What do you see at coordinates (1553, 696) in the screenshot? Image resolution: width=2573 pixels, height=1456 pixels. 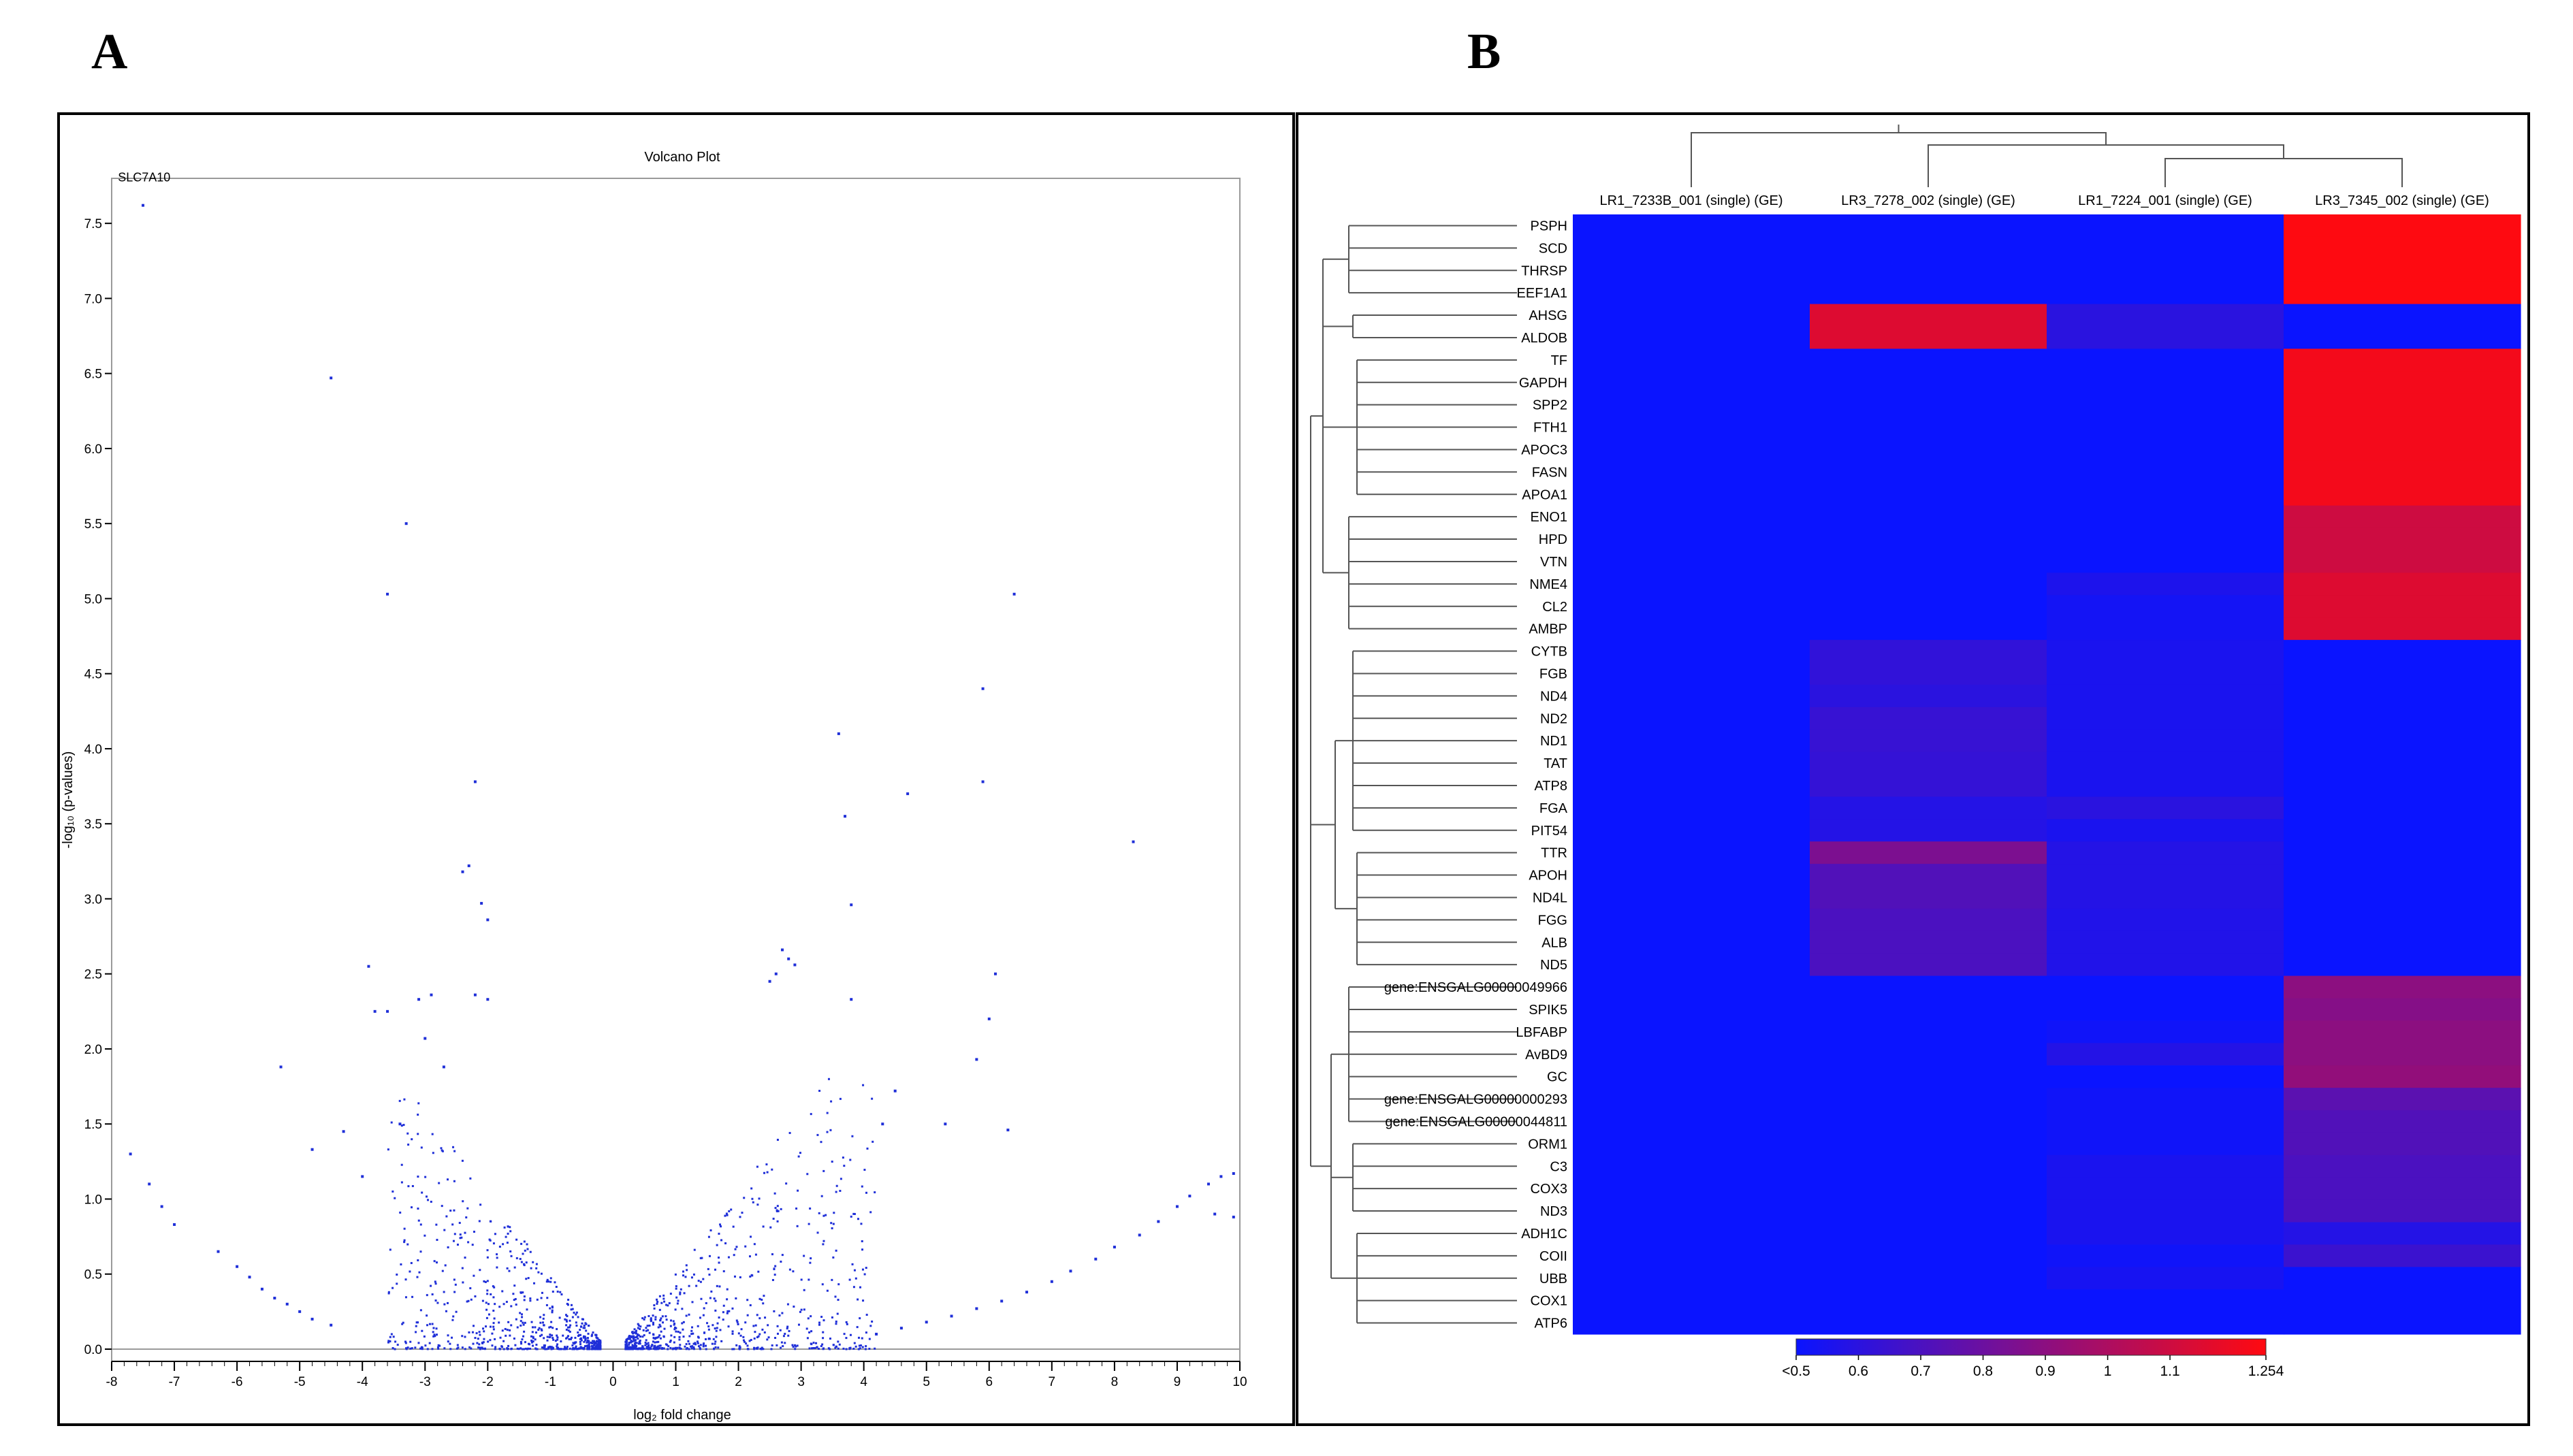 I see `row-label: ND4` at bounding box center [1553, 696].